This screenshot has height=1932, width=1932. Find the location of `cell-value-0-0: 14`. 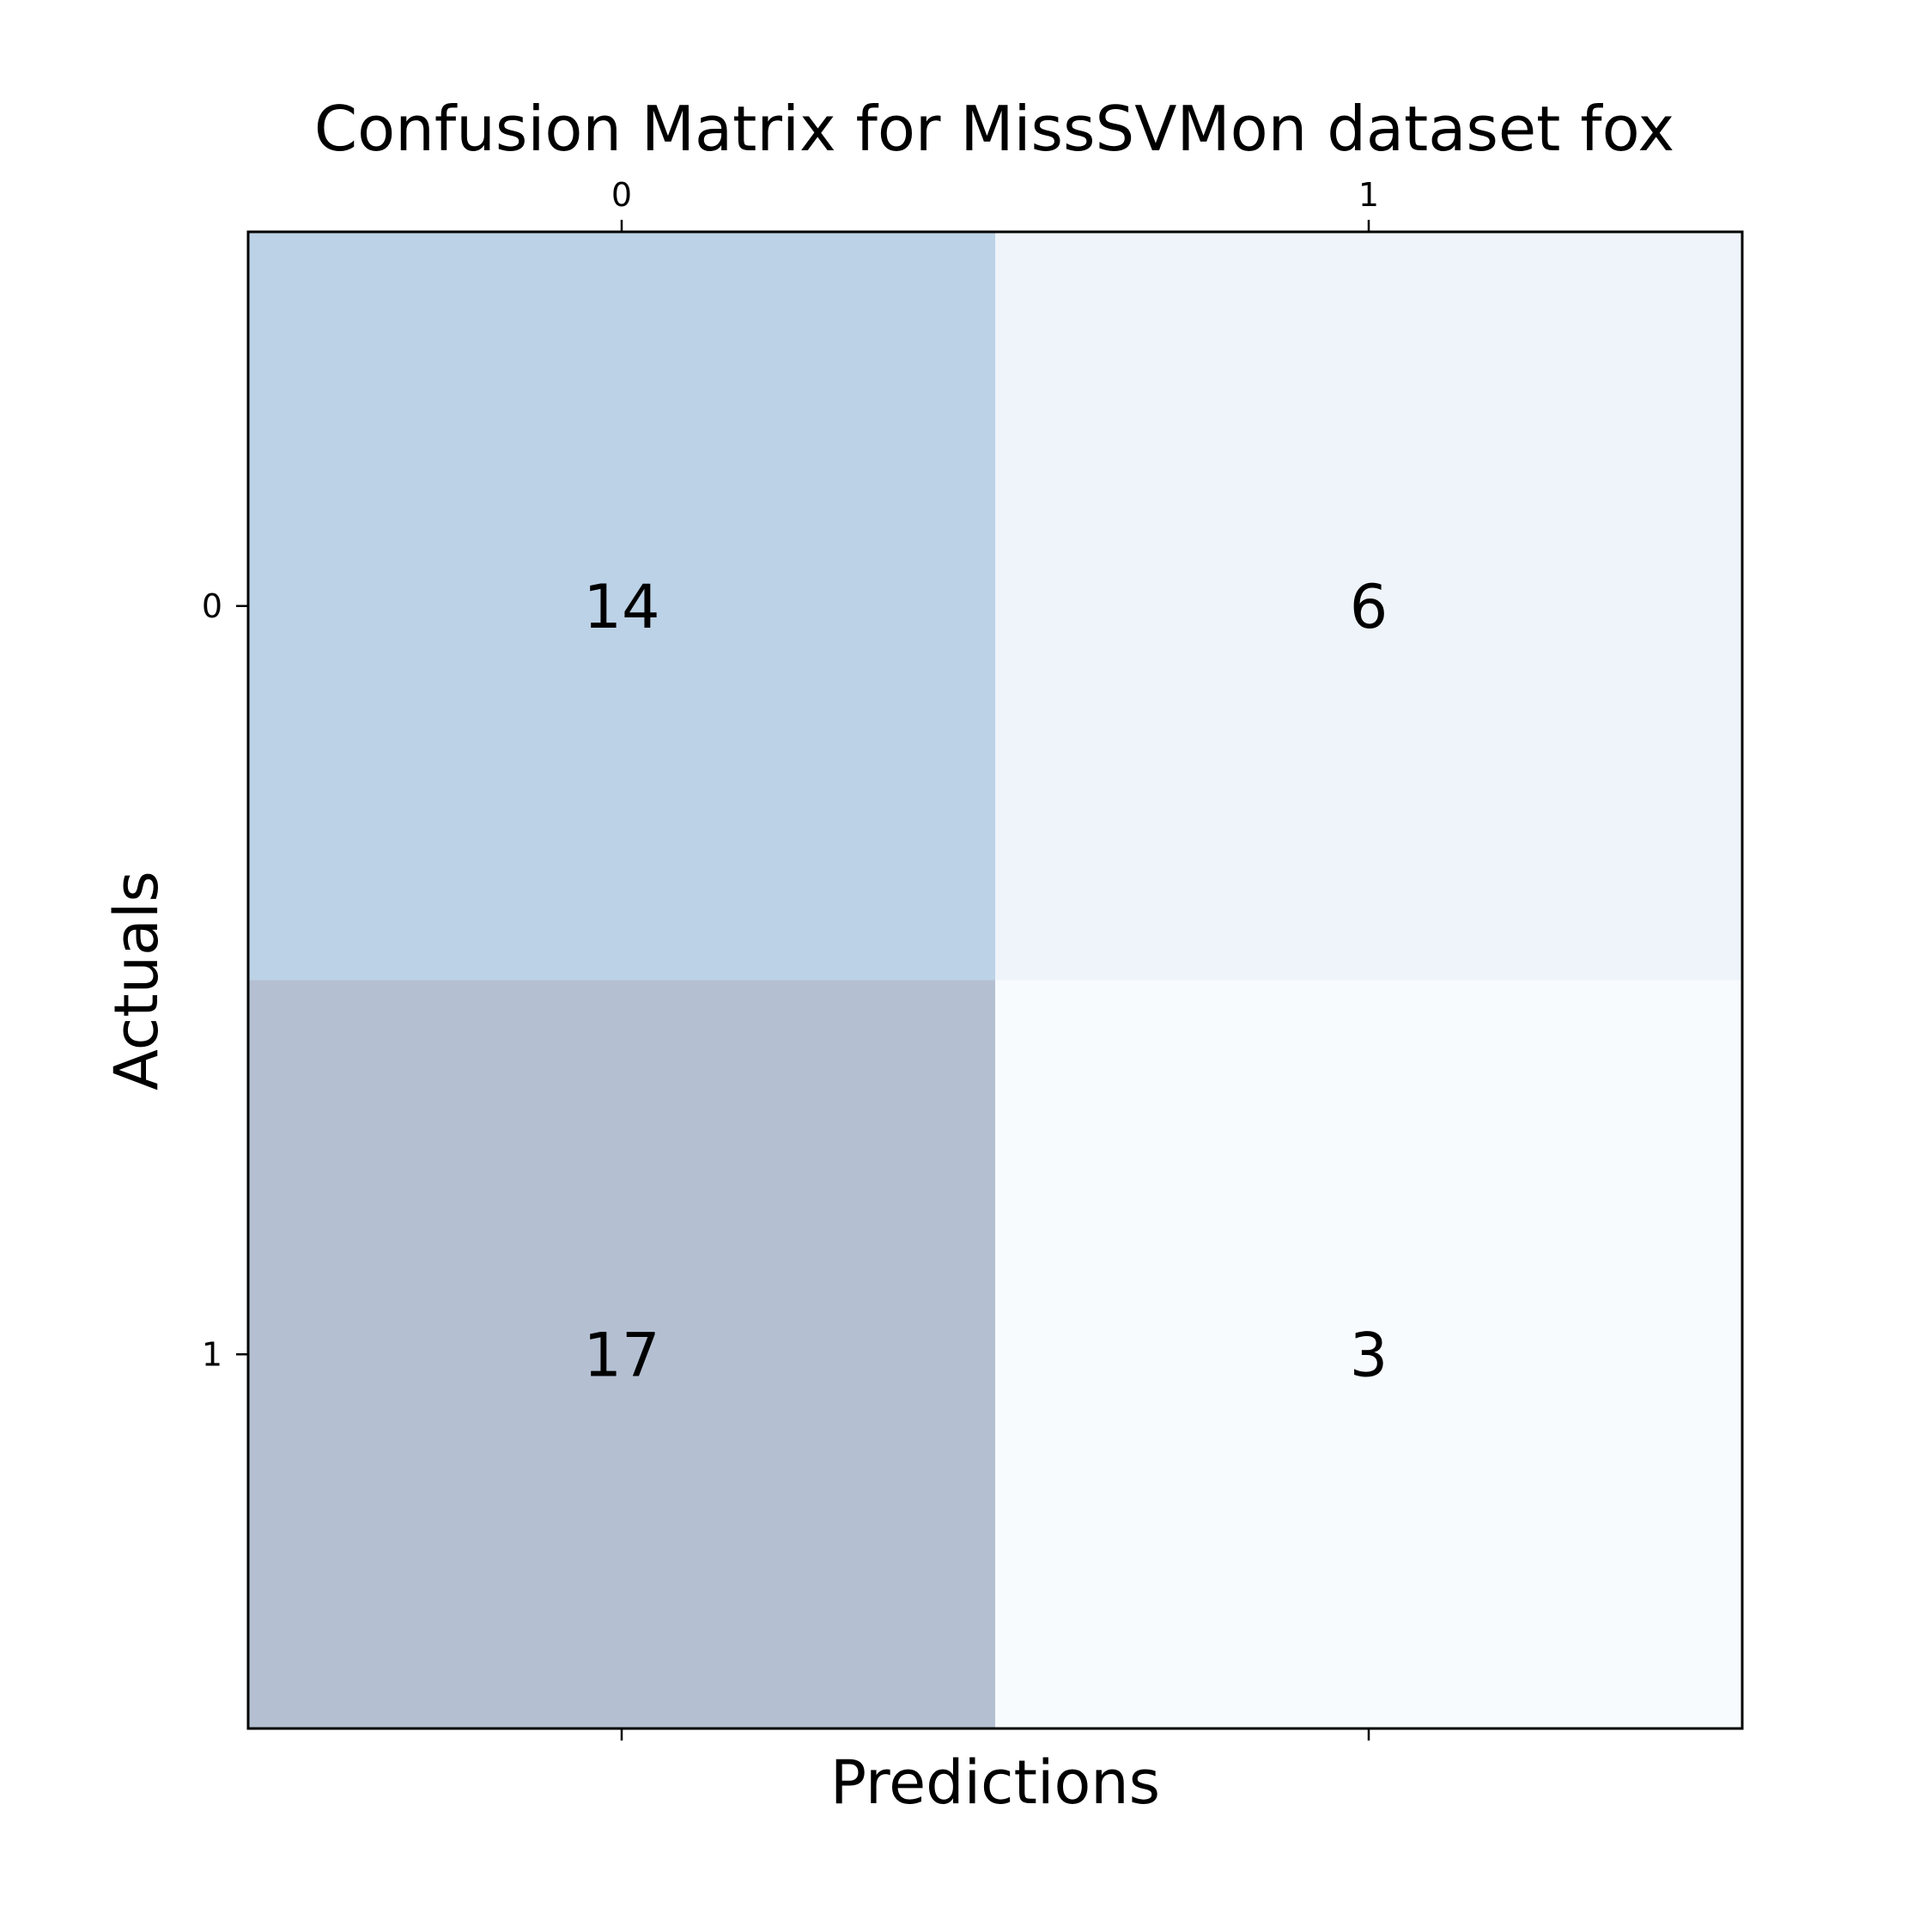

cell-value-0-0: 14 is located at coordinates (621, 607).